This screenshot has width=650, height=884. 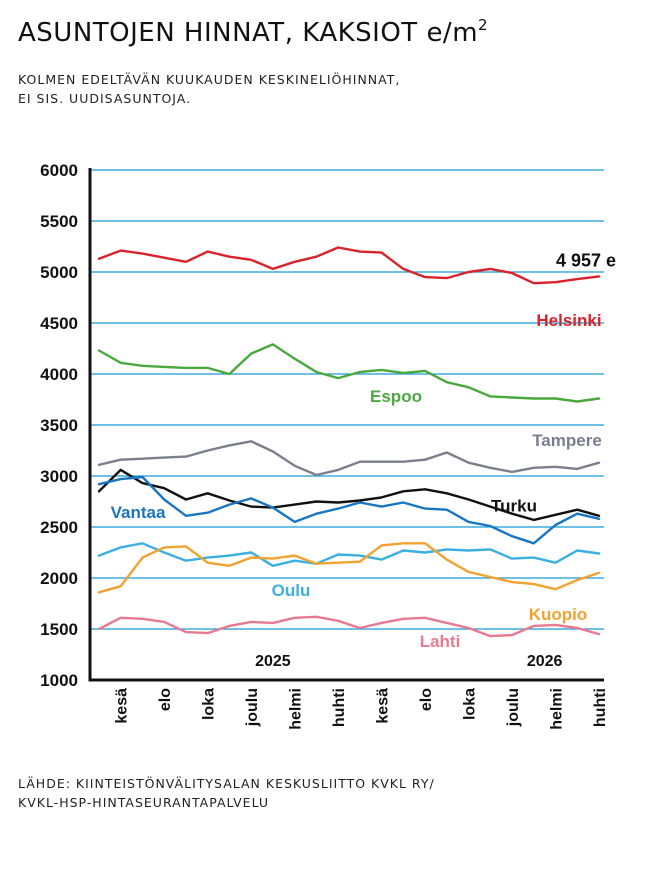 What do you see at coordinates (557, 709) in the screenshot?
I see `x-tick-label-10: helmi` at bounding box center [557, 709].